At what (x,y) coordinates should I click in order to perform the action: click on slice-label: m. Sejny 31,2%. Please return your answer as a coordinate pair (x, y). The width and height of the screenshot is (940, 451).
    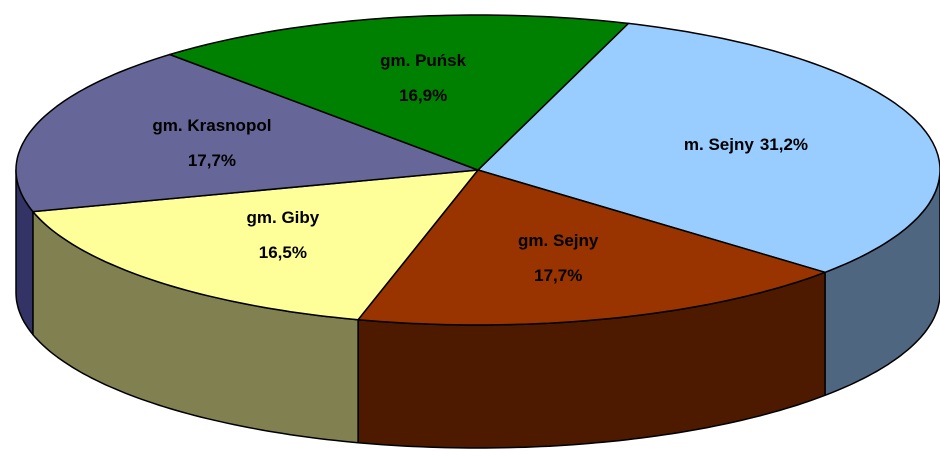
    Looking at the image, I should click on (746, 145).